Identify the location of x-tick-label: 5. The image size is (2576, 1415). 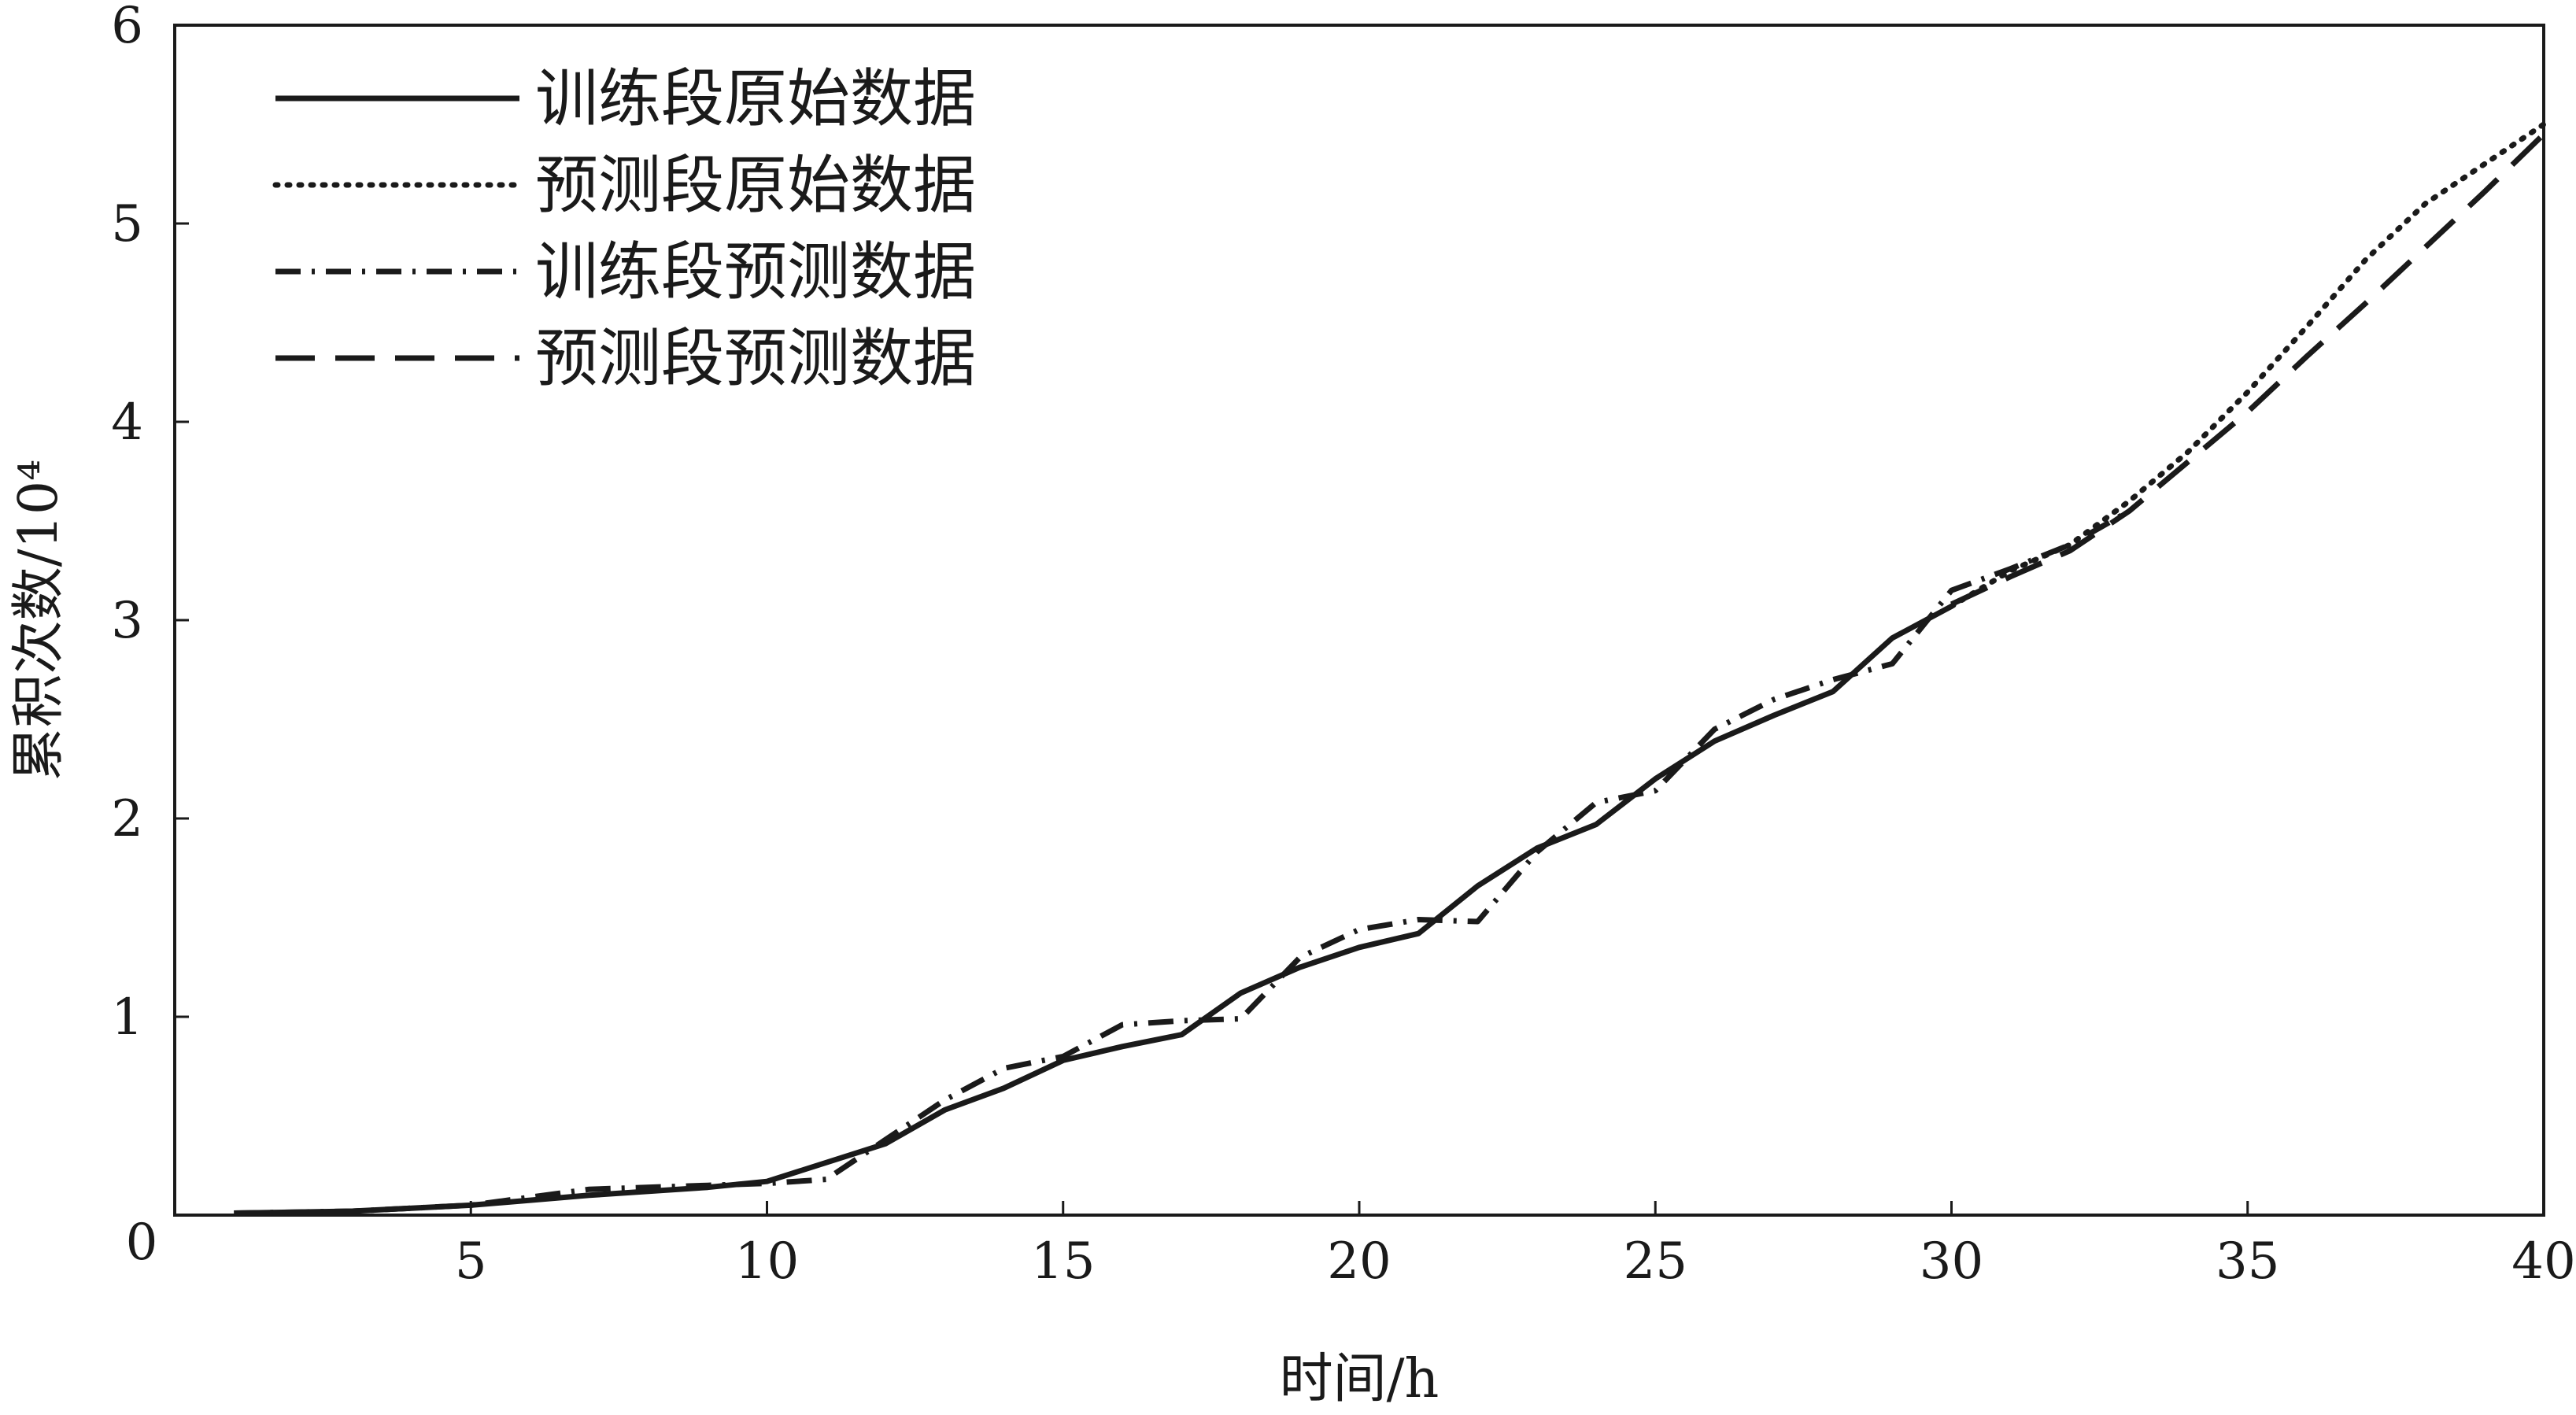
(471, 1261).